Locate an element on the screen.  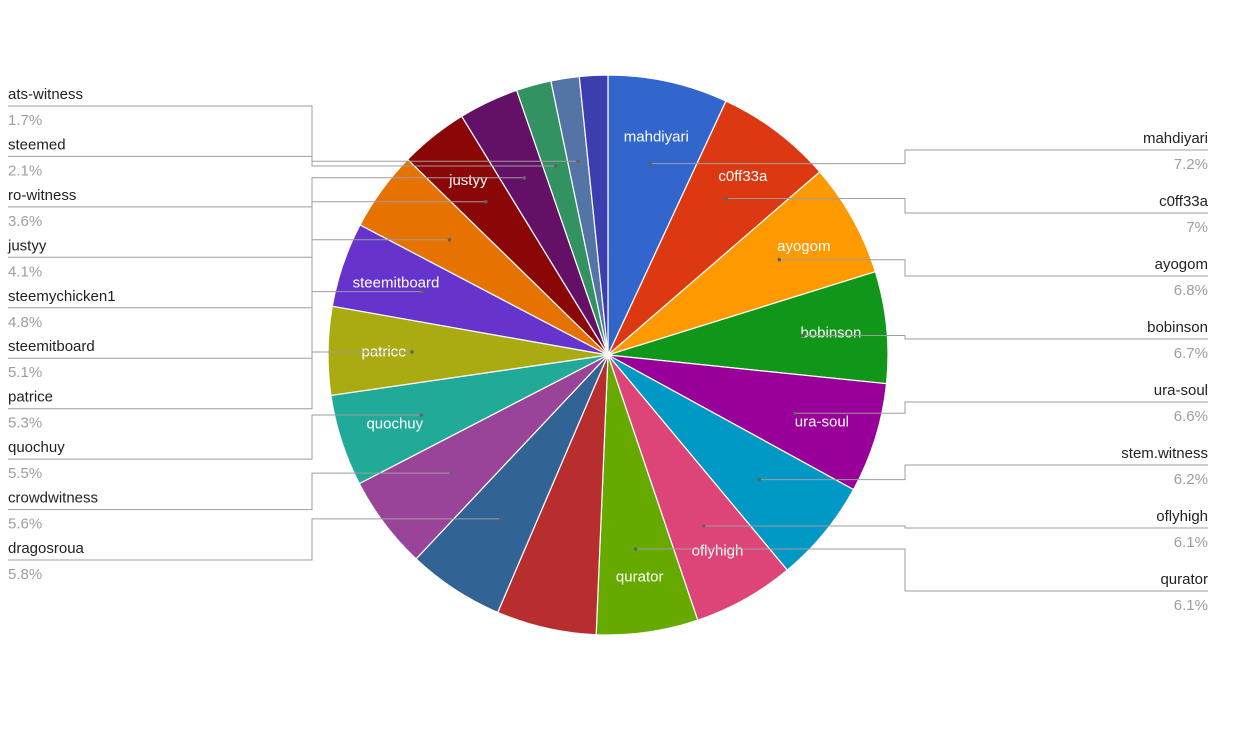
leader-anchor-ura-soul is located at coordinates (795, 413).